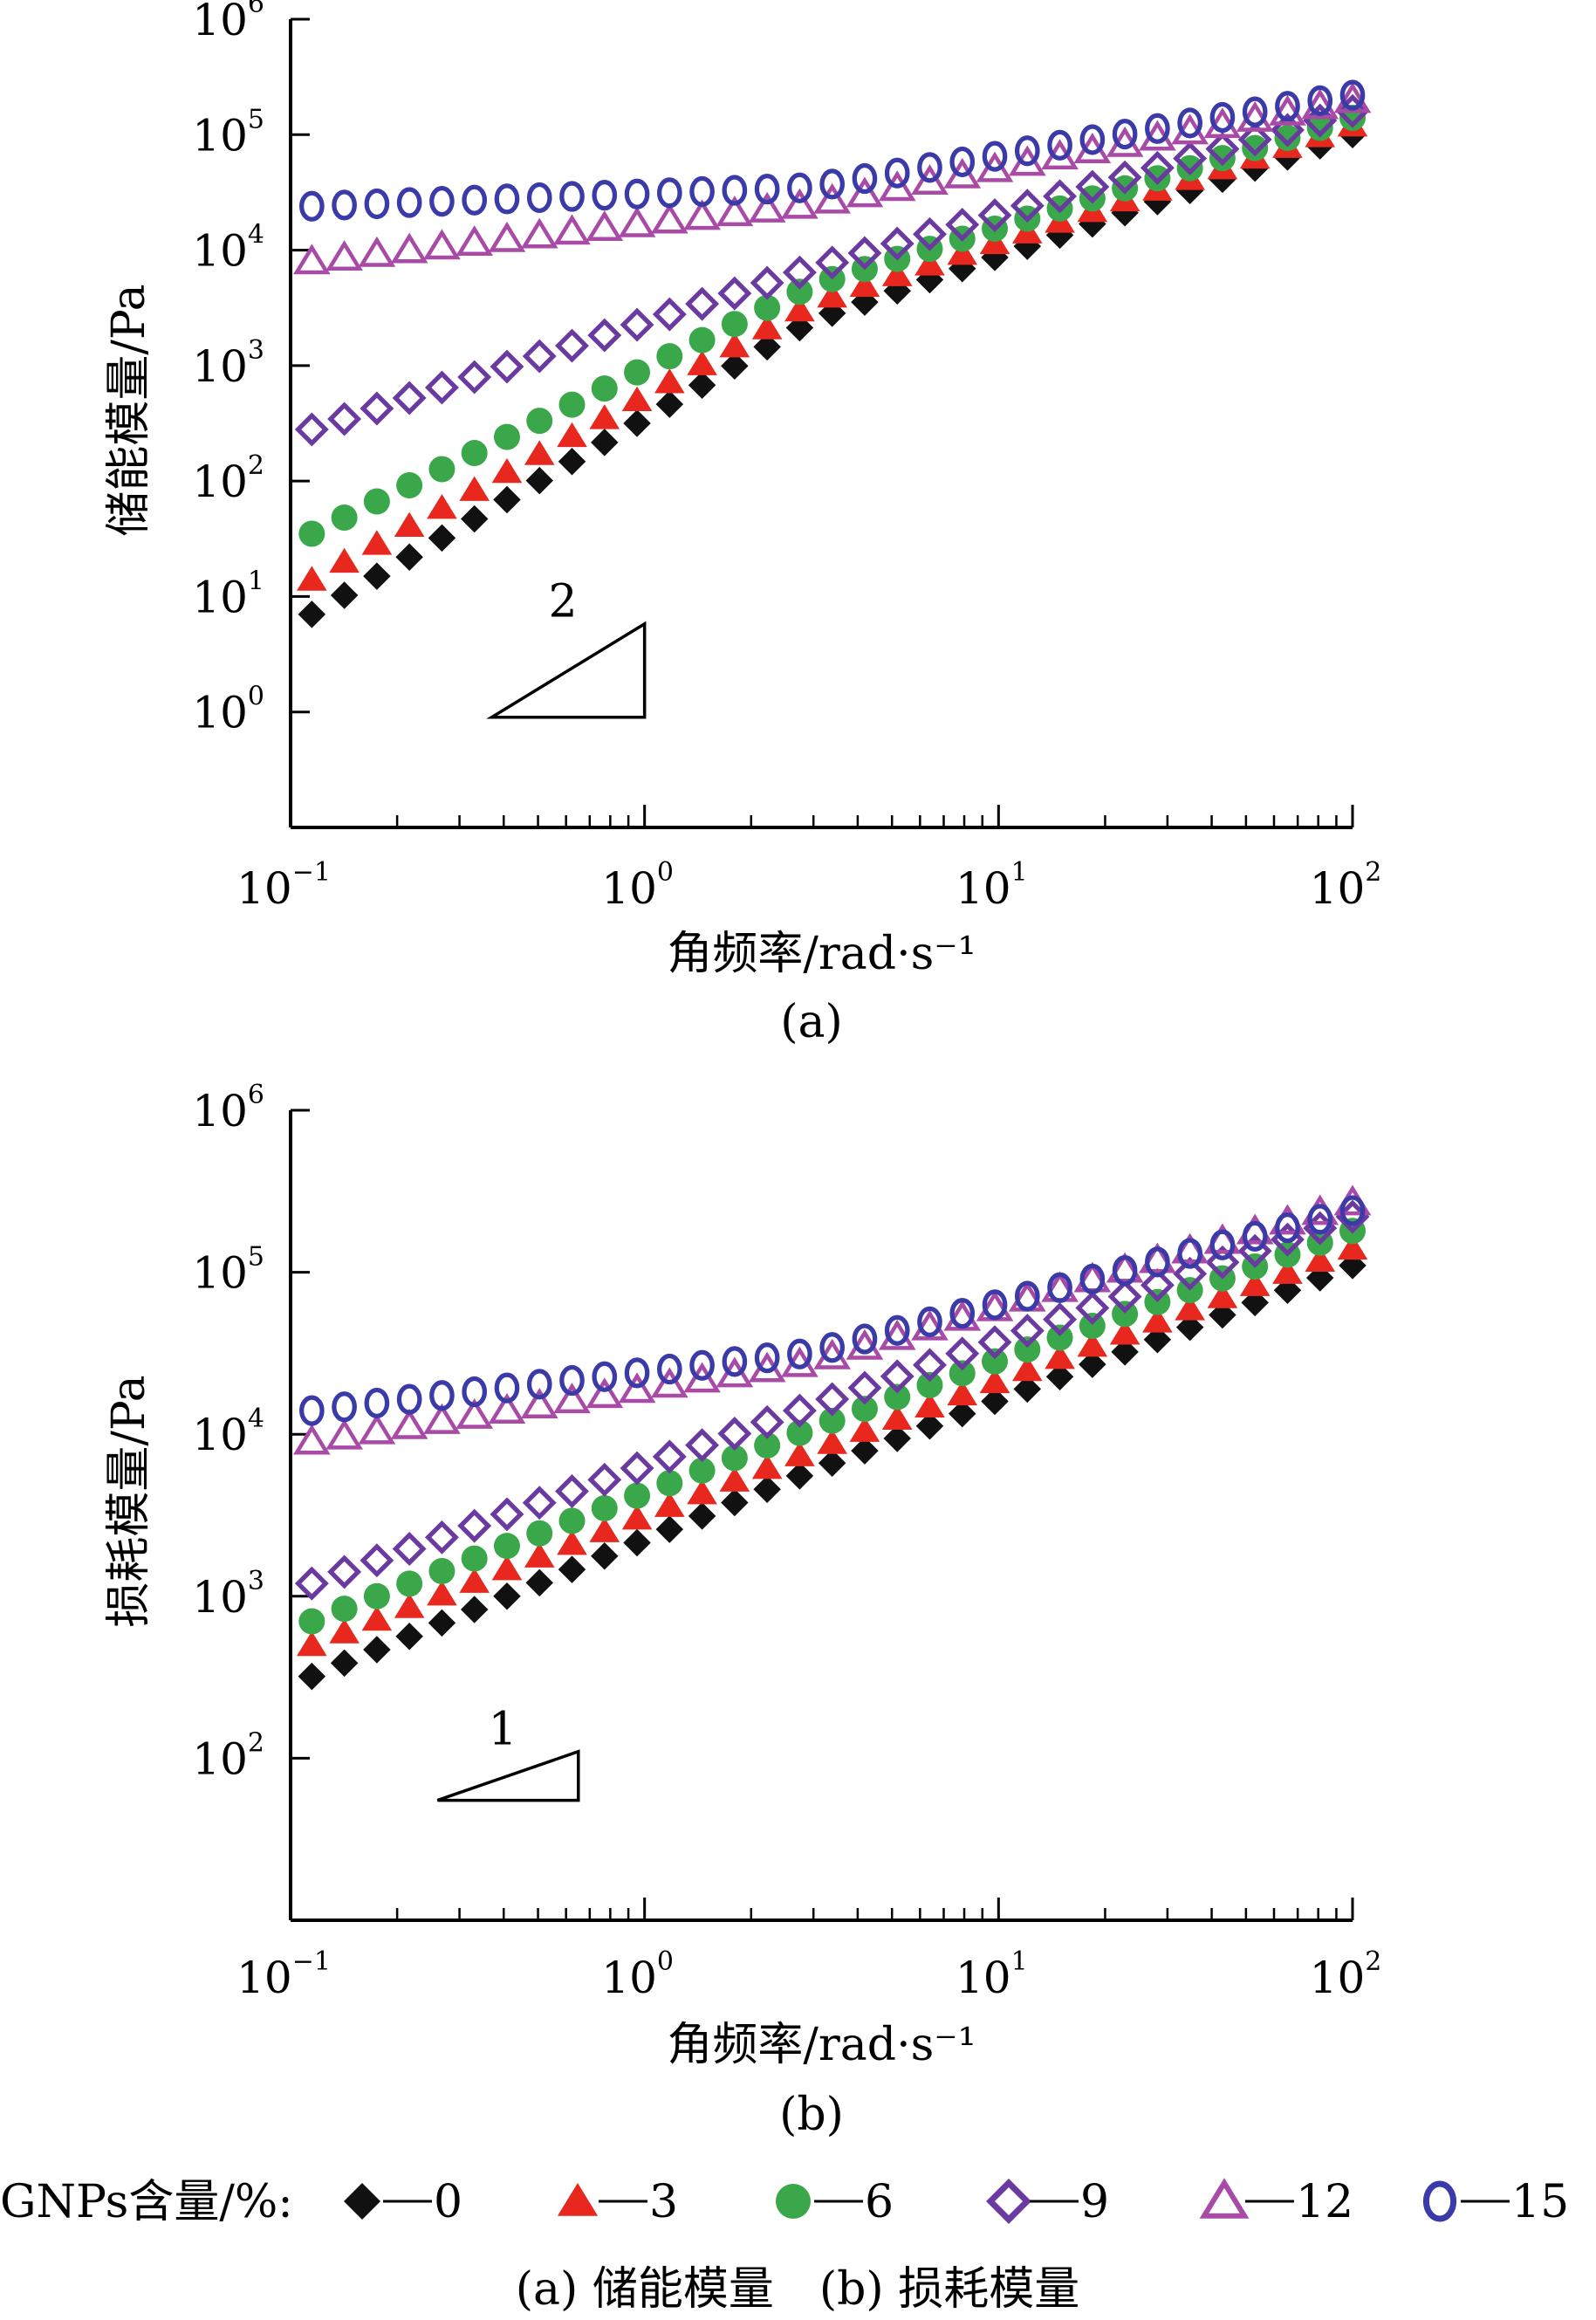 The height and width of the screenshot is (2320, 1596). What do you see at coordinates (228, 478) in the screenshot?
I see `y-tick-label: 10²` at bounding box center [228, 478].